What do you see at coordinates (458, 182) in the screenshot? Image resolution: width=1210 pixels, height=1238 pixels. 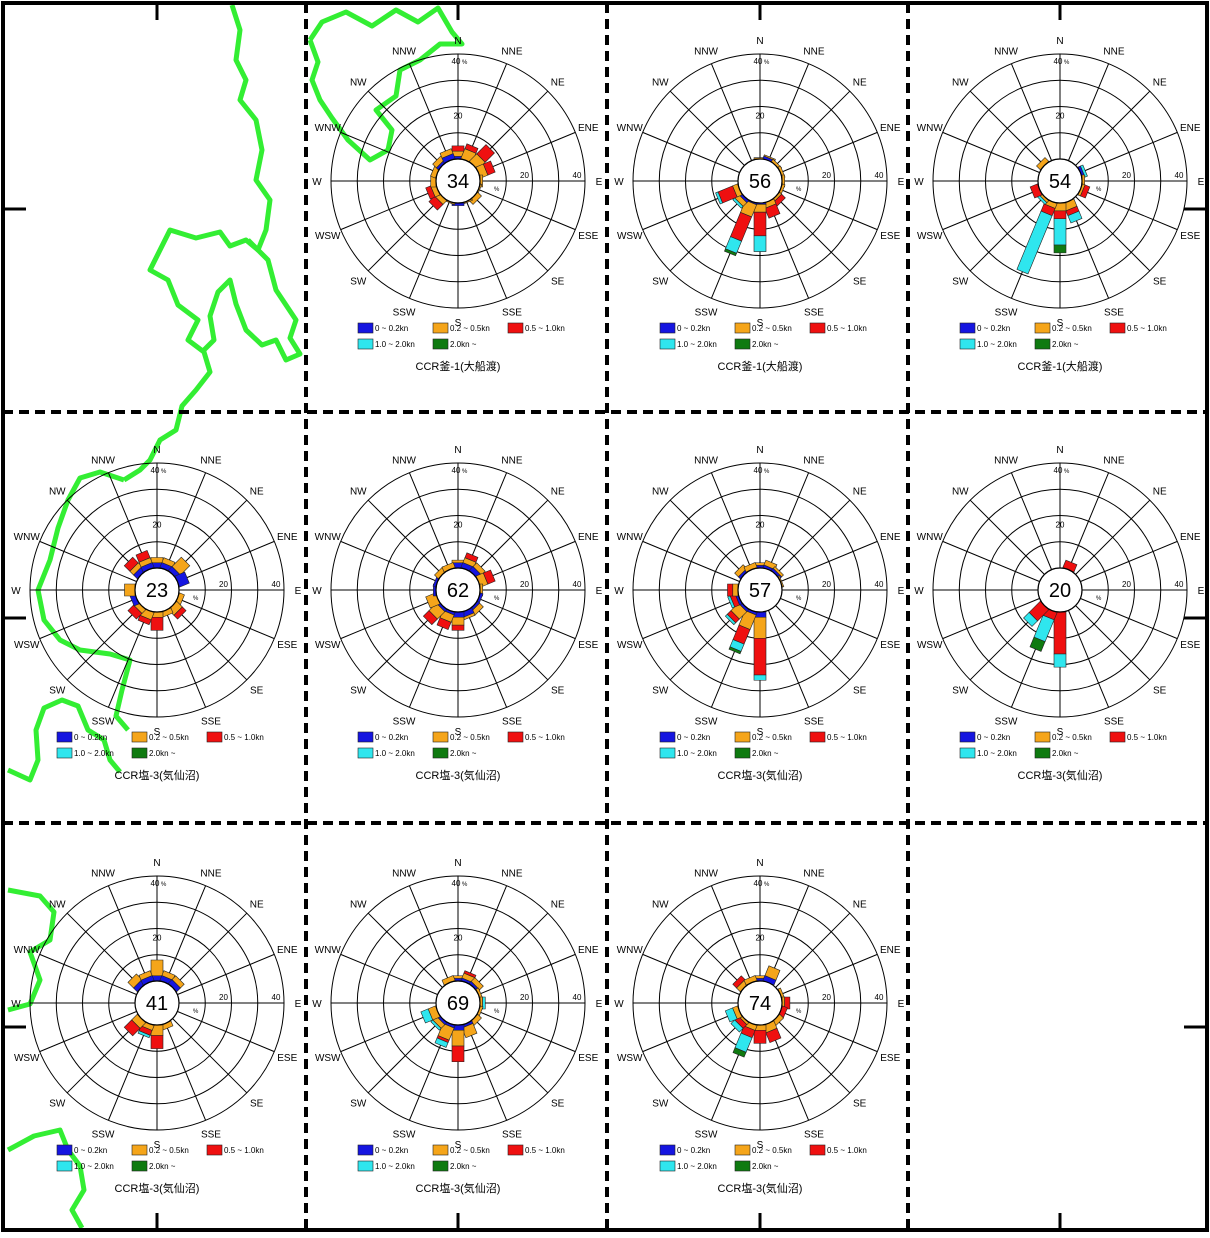 I see `center-count: 34` at bounding box center [458, 182].